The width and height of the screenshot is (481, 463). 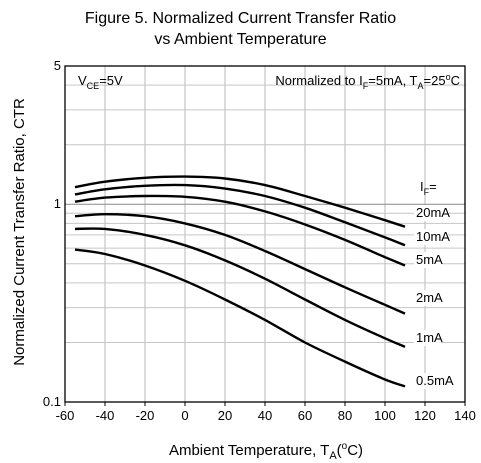 What do you see at coordinates (465, 415) in the screenshot?
I see `x-tick-label: 140` at bounding box center [465, 415].